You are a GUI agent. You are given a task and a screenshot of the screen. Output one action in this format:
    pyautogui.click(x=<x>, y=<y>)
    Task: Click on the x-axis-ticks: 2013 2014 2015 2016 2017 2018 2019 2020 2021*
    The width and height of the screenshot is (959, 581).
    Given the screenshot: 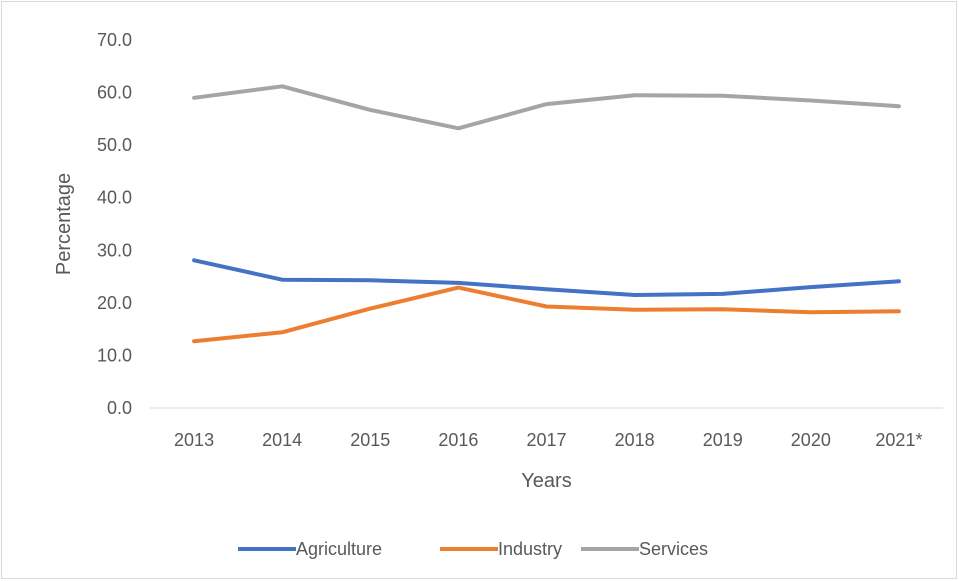 What is the action you would take?
    pyautogui.click(x=548, y=440)
    